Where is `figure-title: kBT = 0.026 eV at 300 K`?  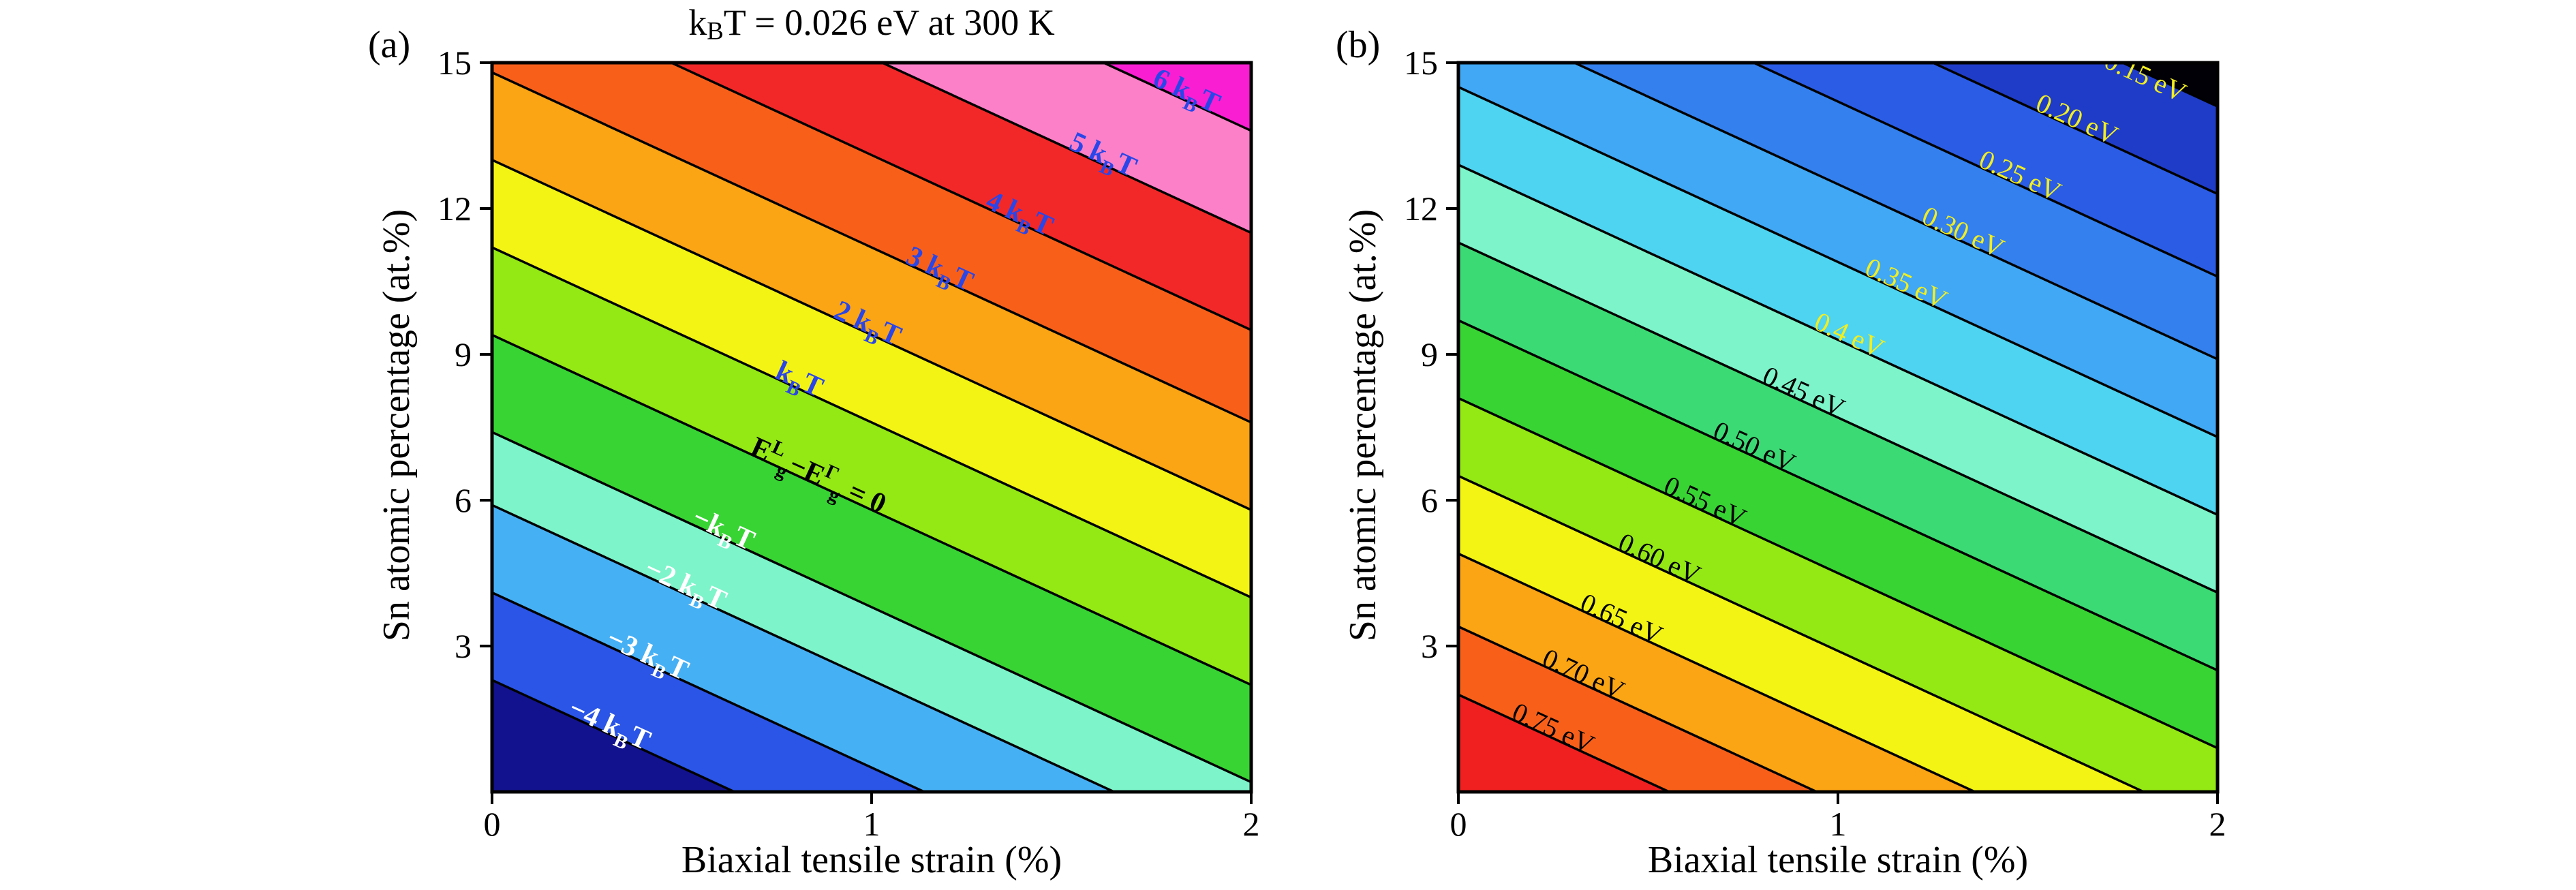 figure-title: kBT = 0.026 eV at 300 K is located at coordinates (871, 23).